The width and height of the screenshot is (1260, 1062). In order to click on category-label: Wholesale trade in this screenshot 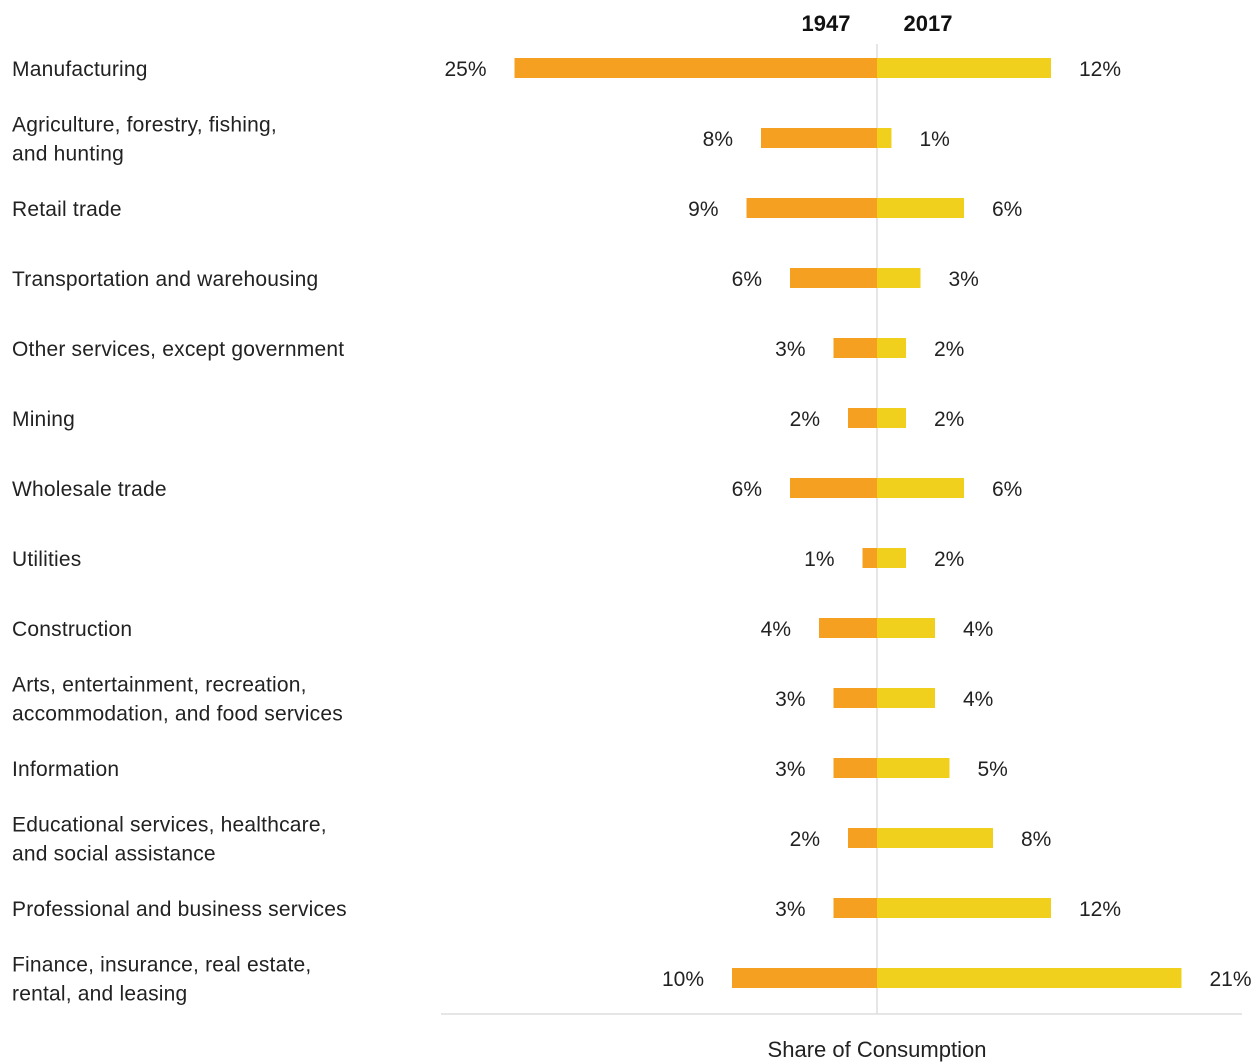, I will do `click(89, 489)`.